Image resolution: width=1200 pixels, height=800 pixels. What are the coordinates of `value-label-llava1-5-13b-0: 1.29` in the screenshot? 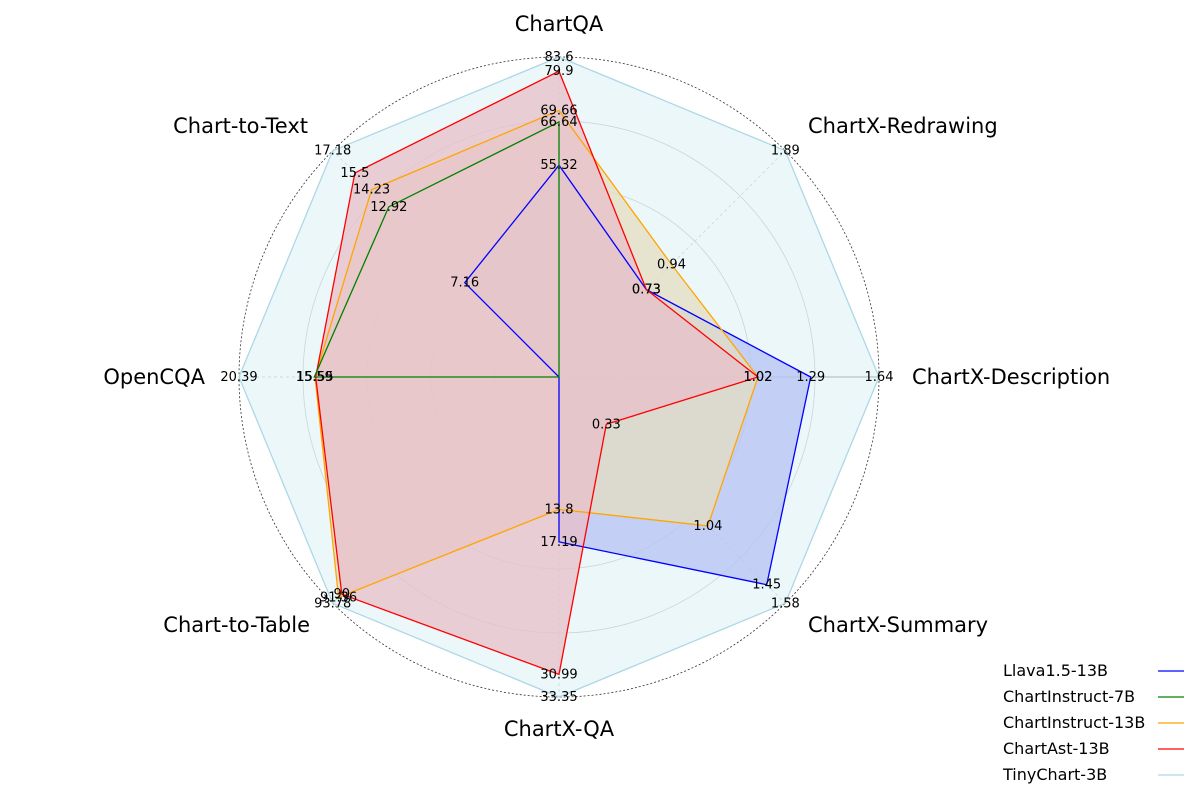 It's located at (810, 377).